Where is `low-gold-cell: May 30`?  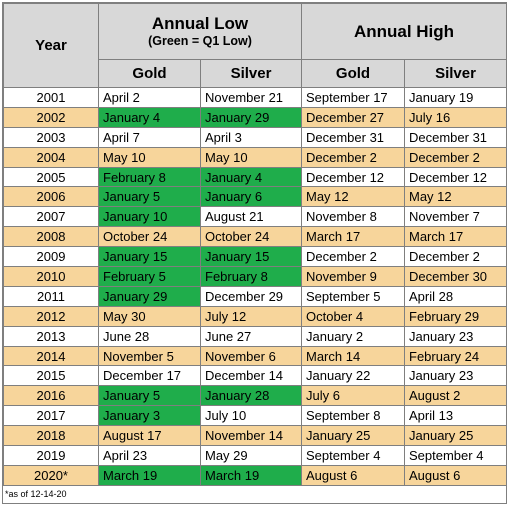
low-gold-cell: May 30 is located at coordinates (149, 316).